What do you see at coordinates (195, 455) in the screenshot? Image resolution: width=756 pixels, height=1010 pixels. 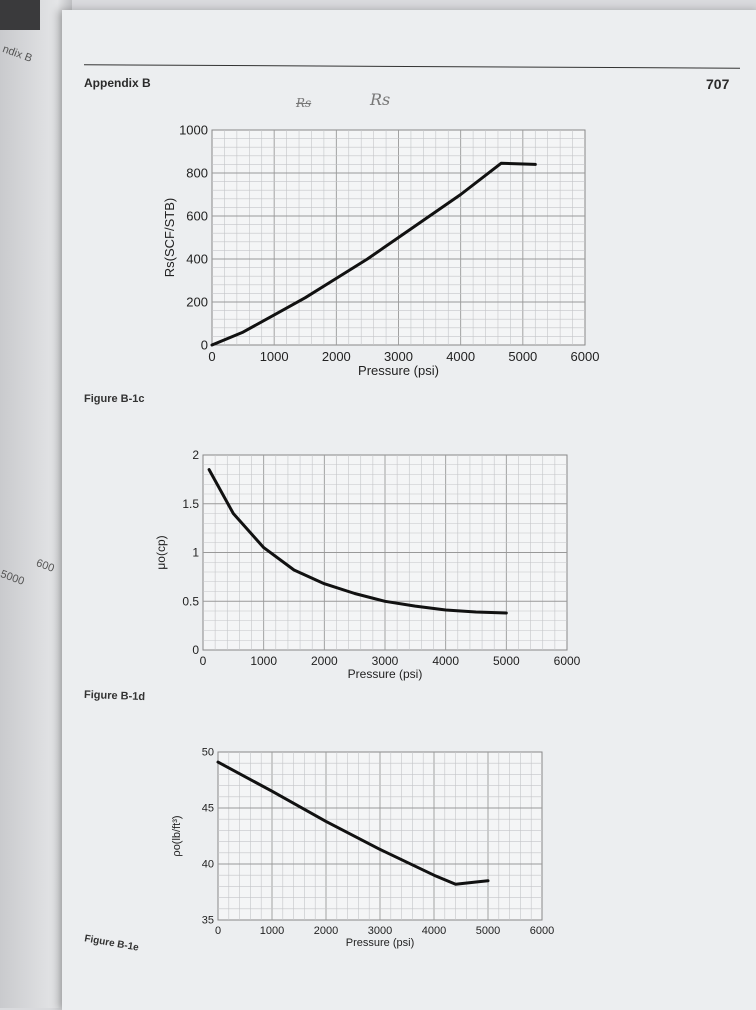 I see `y-tick-label: 2` at bounding box center [195, 455].